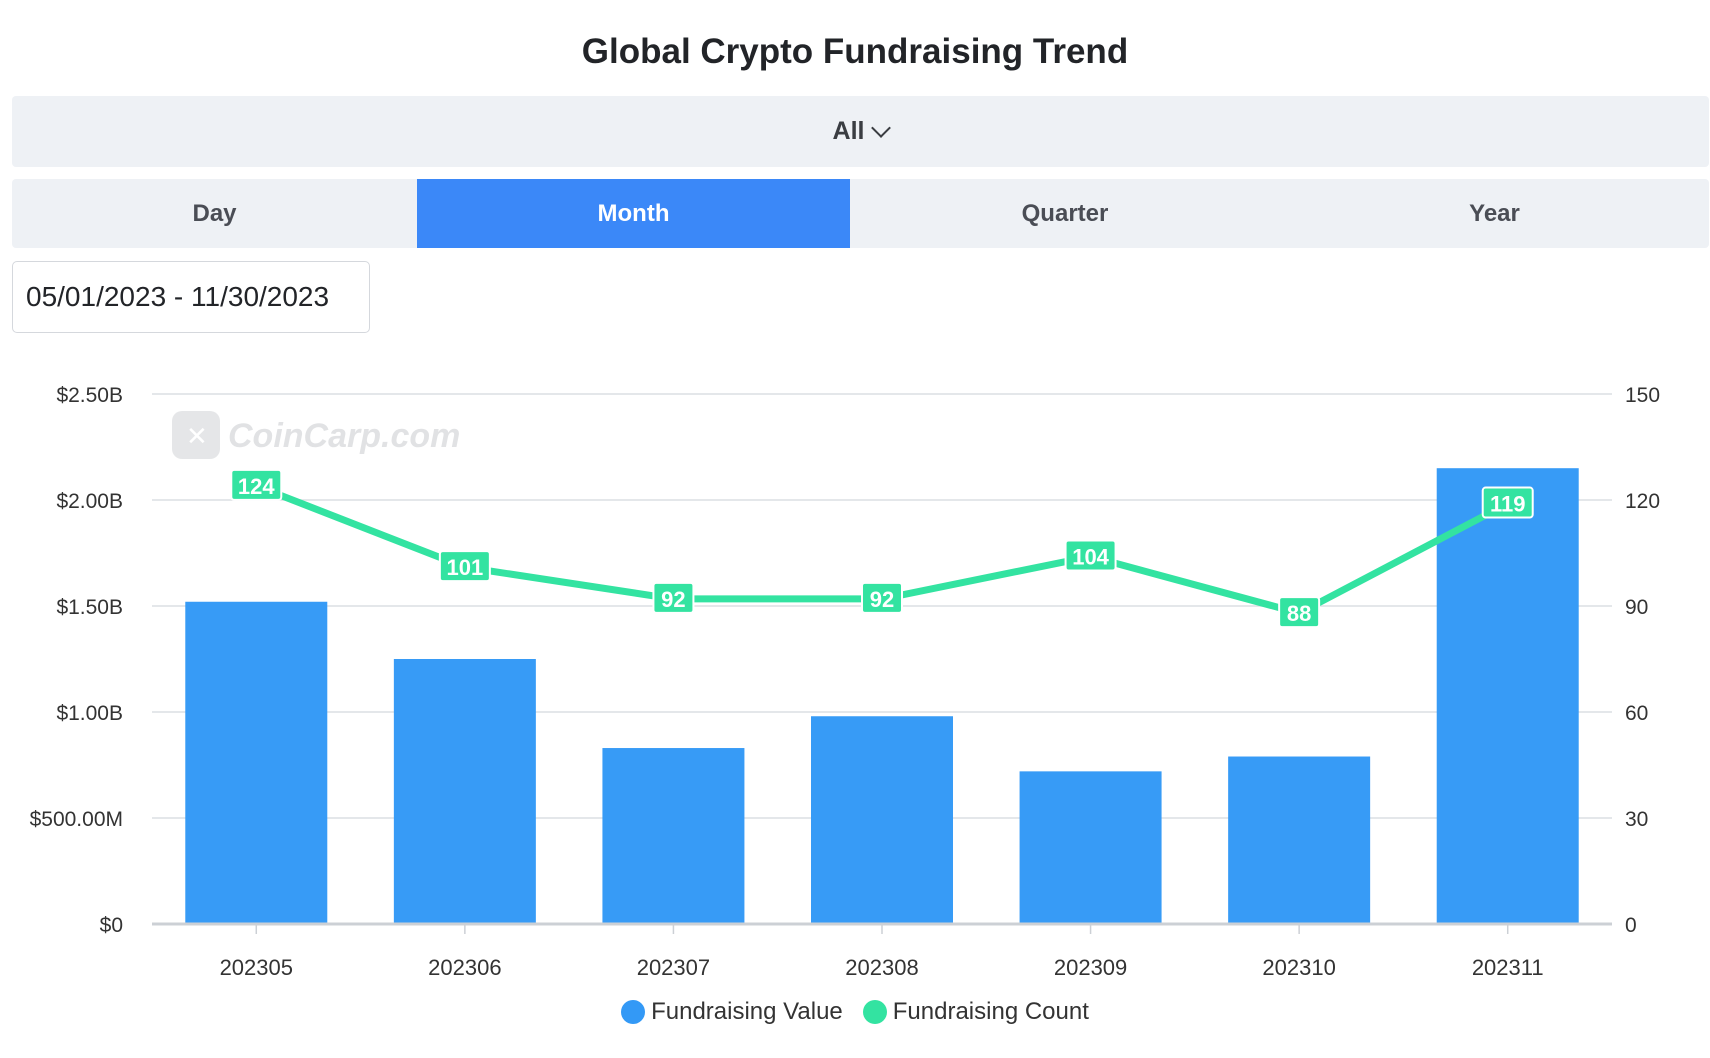 The height and width of the screenshot is (1058, 1710). Describe the element at coordinates (344, 436) in the screenshot. I see `watermark-text: CoinCarp.com` at that location.